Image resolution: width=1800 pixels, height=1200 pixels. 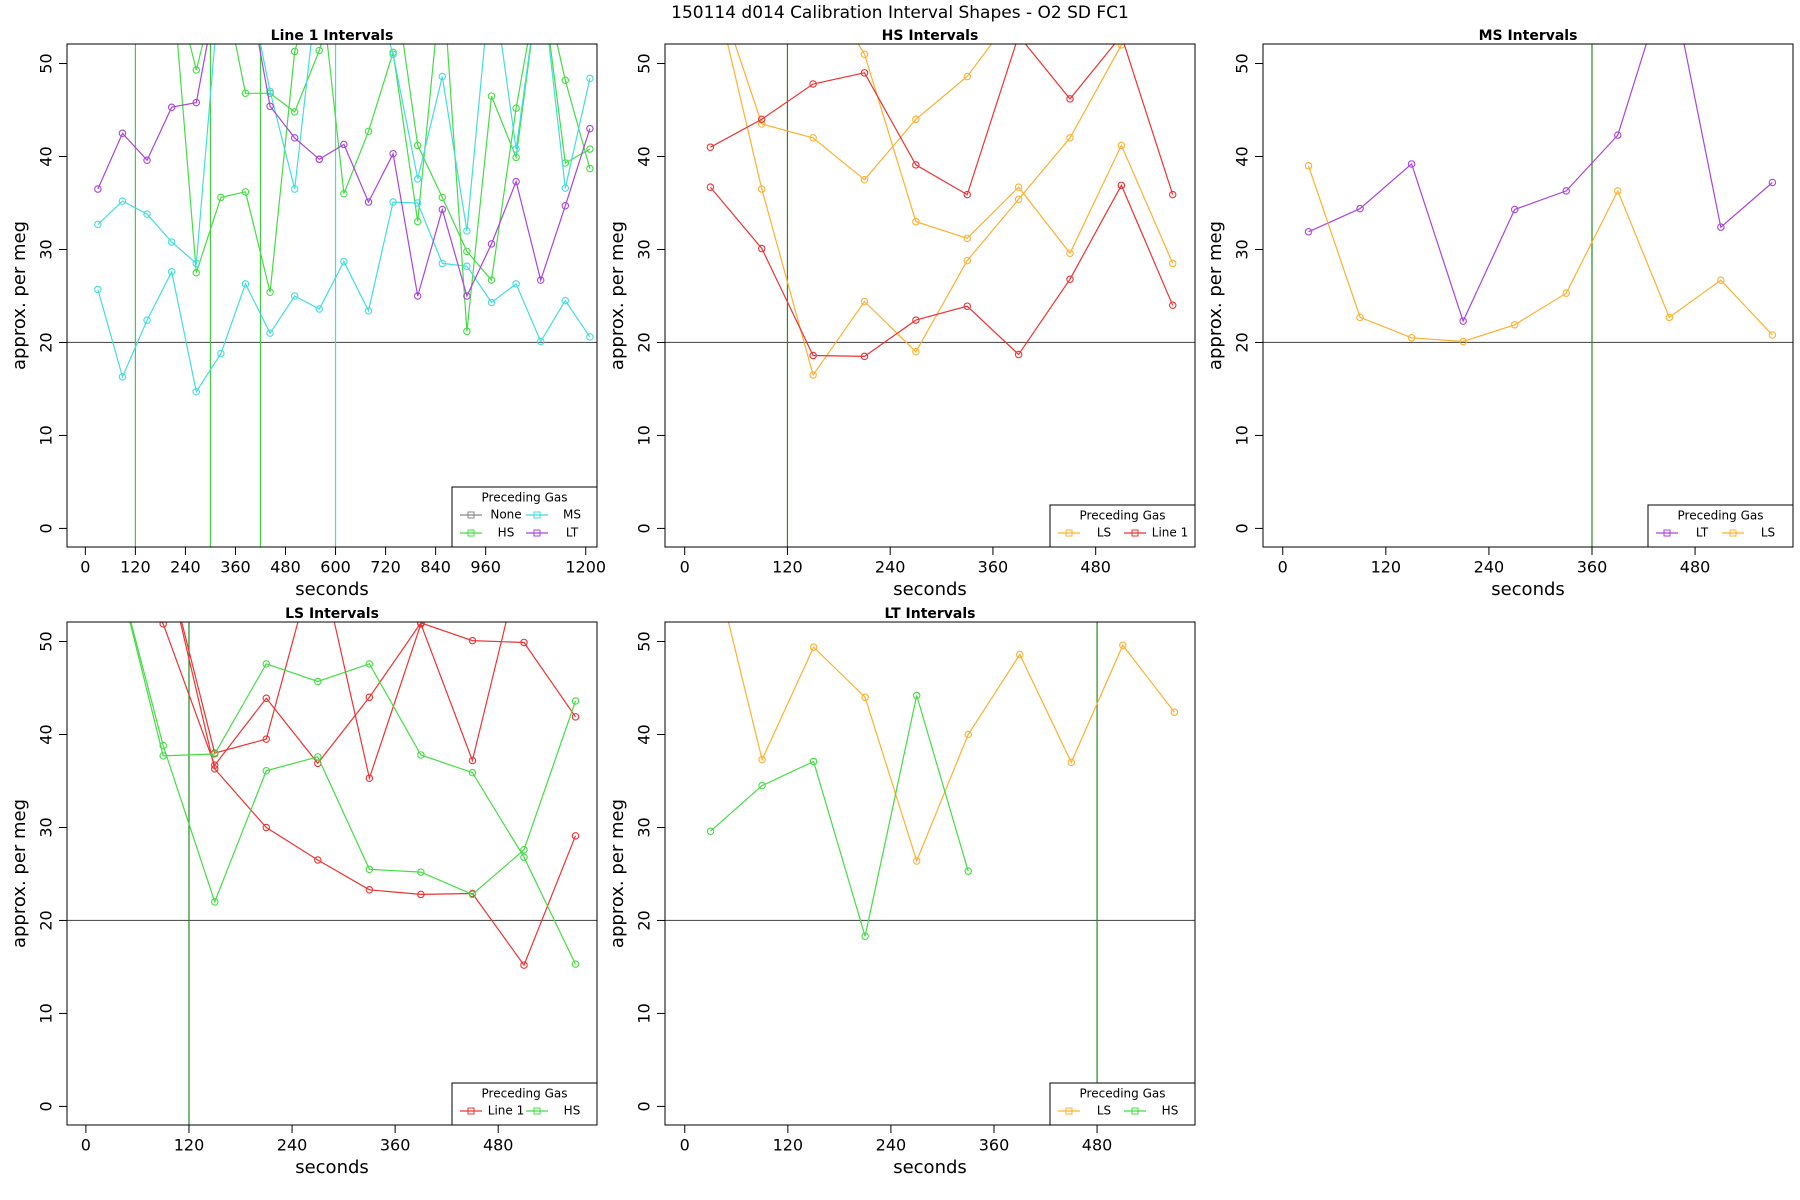 What do you see at coordinates (332, 1167) in the screenshot?
I see `x-axis-label: seconds` at bounding box center [332, 1167].